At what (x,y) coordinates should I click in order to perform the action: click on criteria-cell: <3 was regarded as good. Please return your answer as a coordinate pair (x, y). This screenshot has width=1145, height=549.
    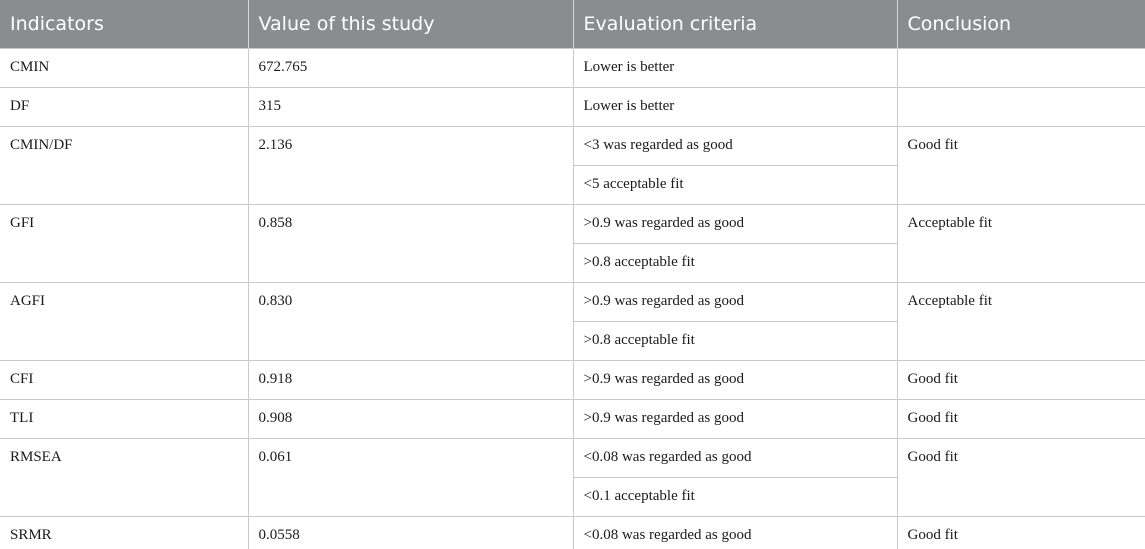
    Looking at the image, I should click on (735, 145).